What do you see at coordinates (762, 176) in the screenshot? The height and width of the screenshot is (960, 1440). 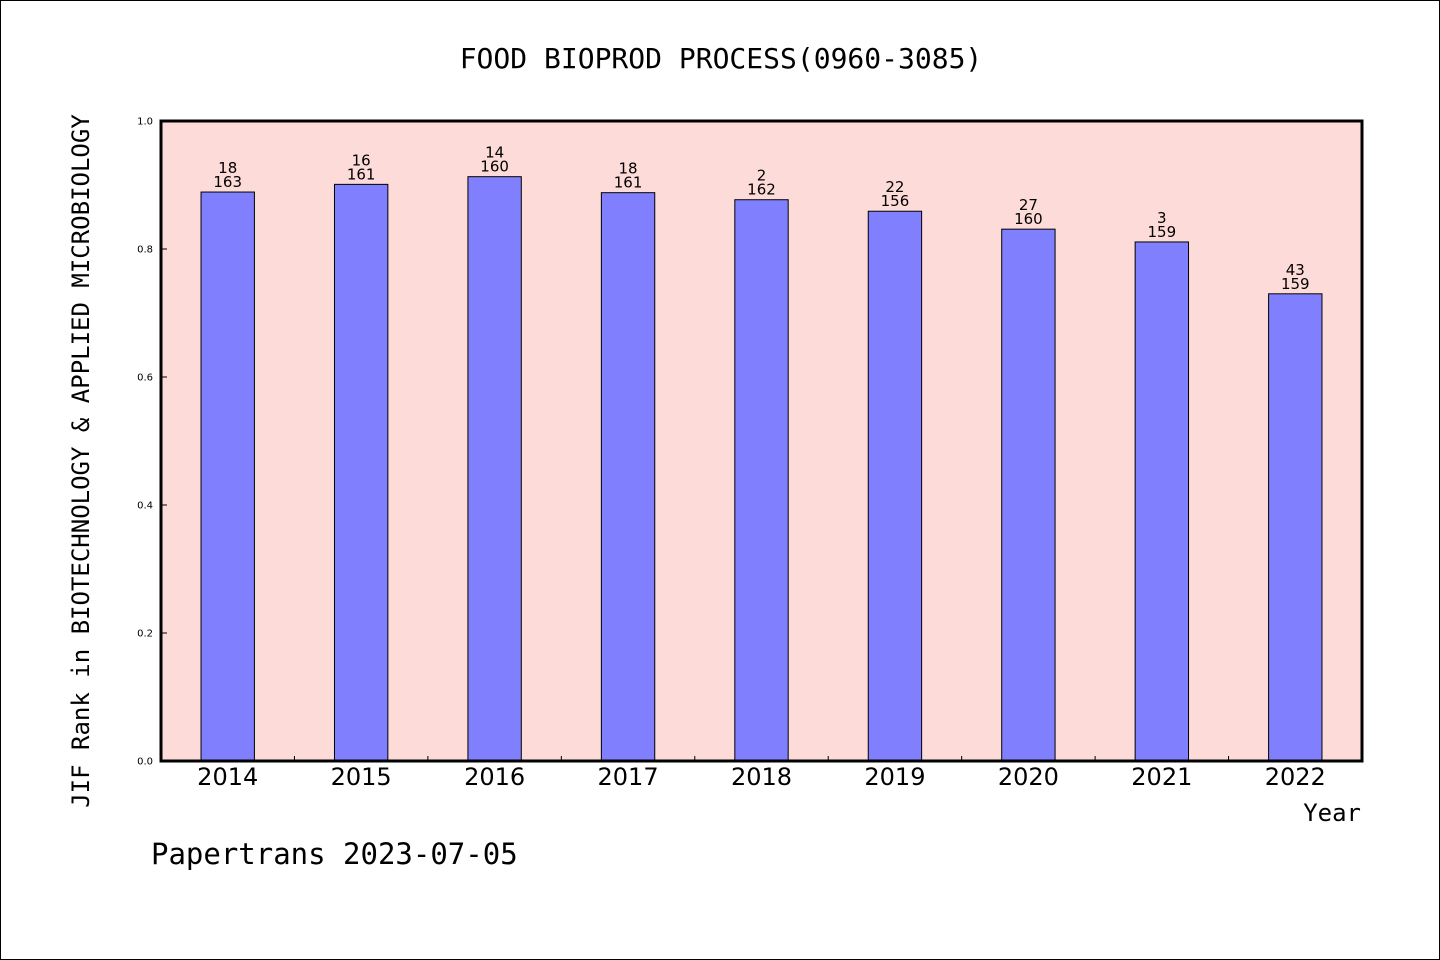 I see `rank-label-2018: 2` at bounding box center [762, 176].